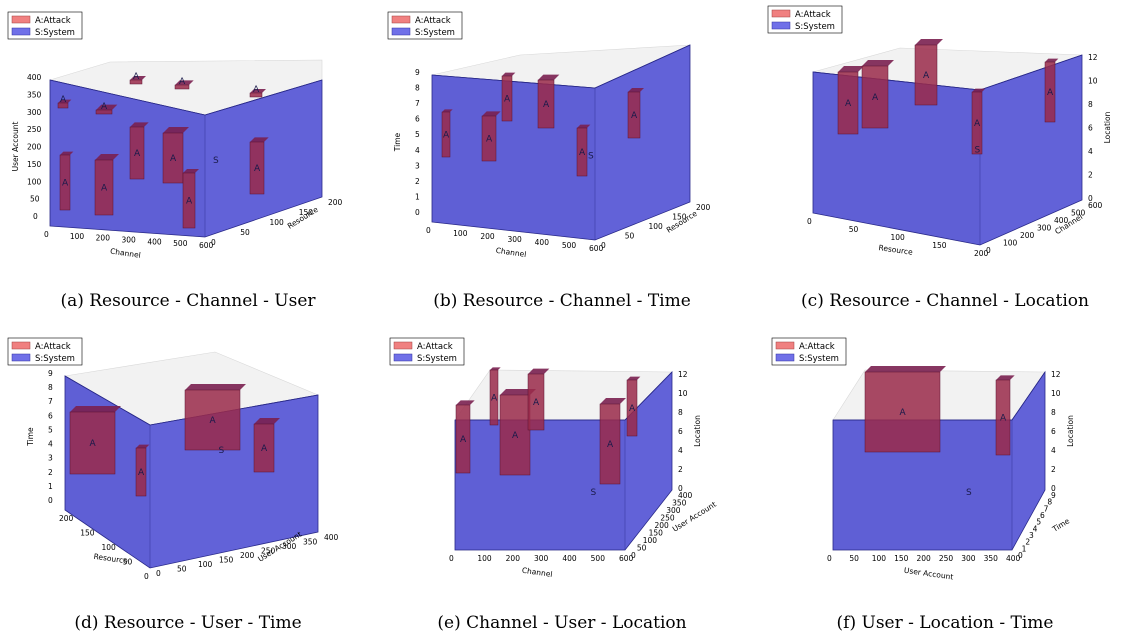  What do you see at coordinates (562, 301) in the screenshot?
I see `panel-caption: (b) Resource - Channel - Time` at bounding box center [562, 301].